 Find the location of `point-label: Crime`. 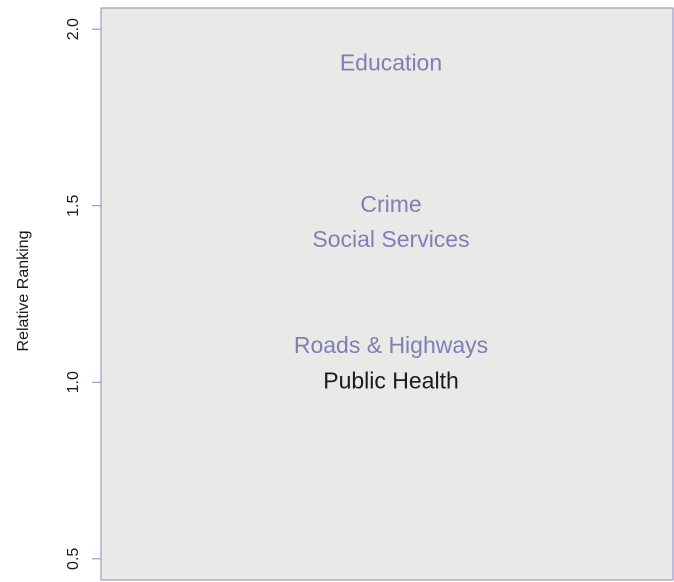

point-label: Crime is located at coordinates (390, 204).